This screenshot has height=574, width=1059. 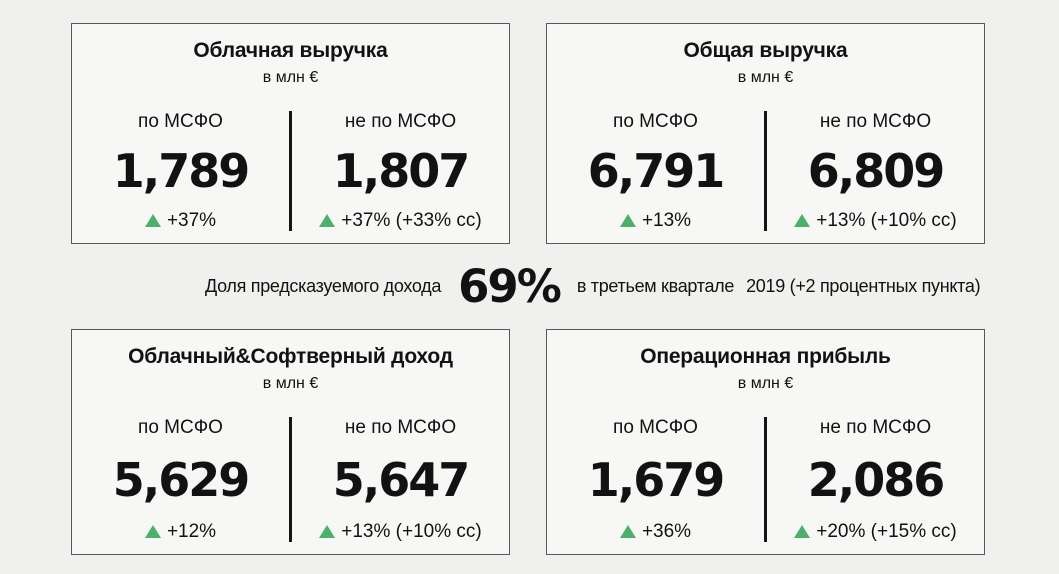 I want to click on ifrs-column: по МСФО 1,789 +37%, so click(x=180, y=171).